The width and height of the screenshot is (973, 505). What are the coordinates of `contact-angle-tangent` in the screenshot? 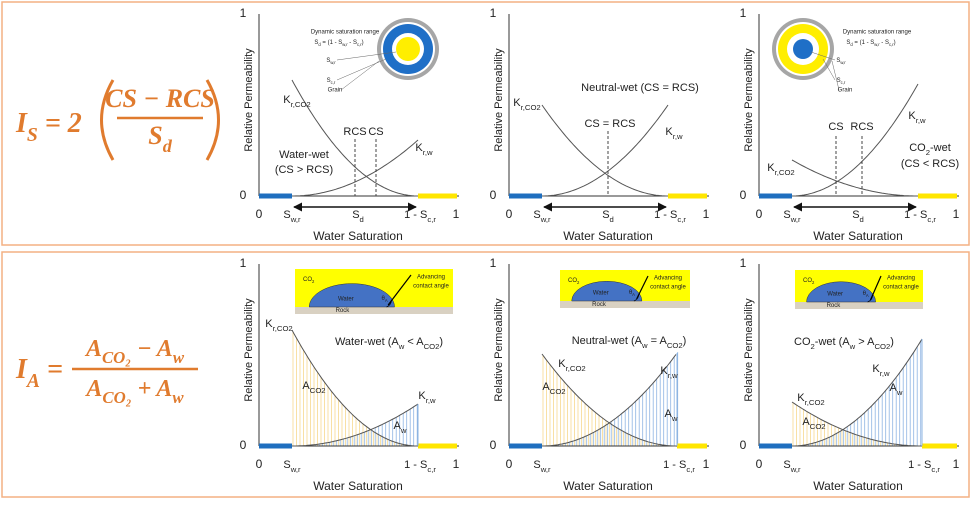 It's located at (399, 290).